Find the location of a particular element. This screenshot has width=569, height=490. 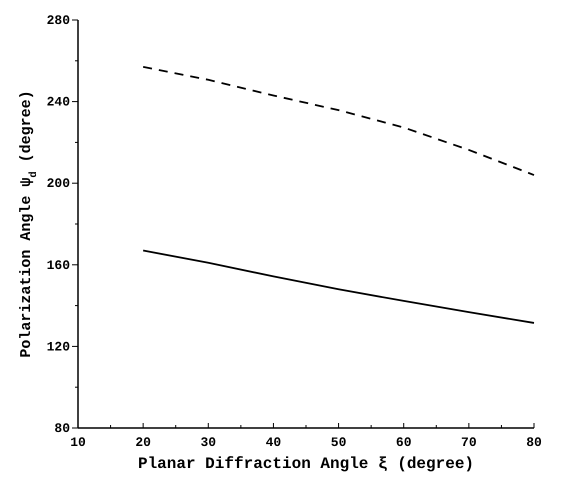

x-tick-label: 10 is located at coordinates (78, 442).